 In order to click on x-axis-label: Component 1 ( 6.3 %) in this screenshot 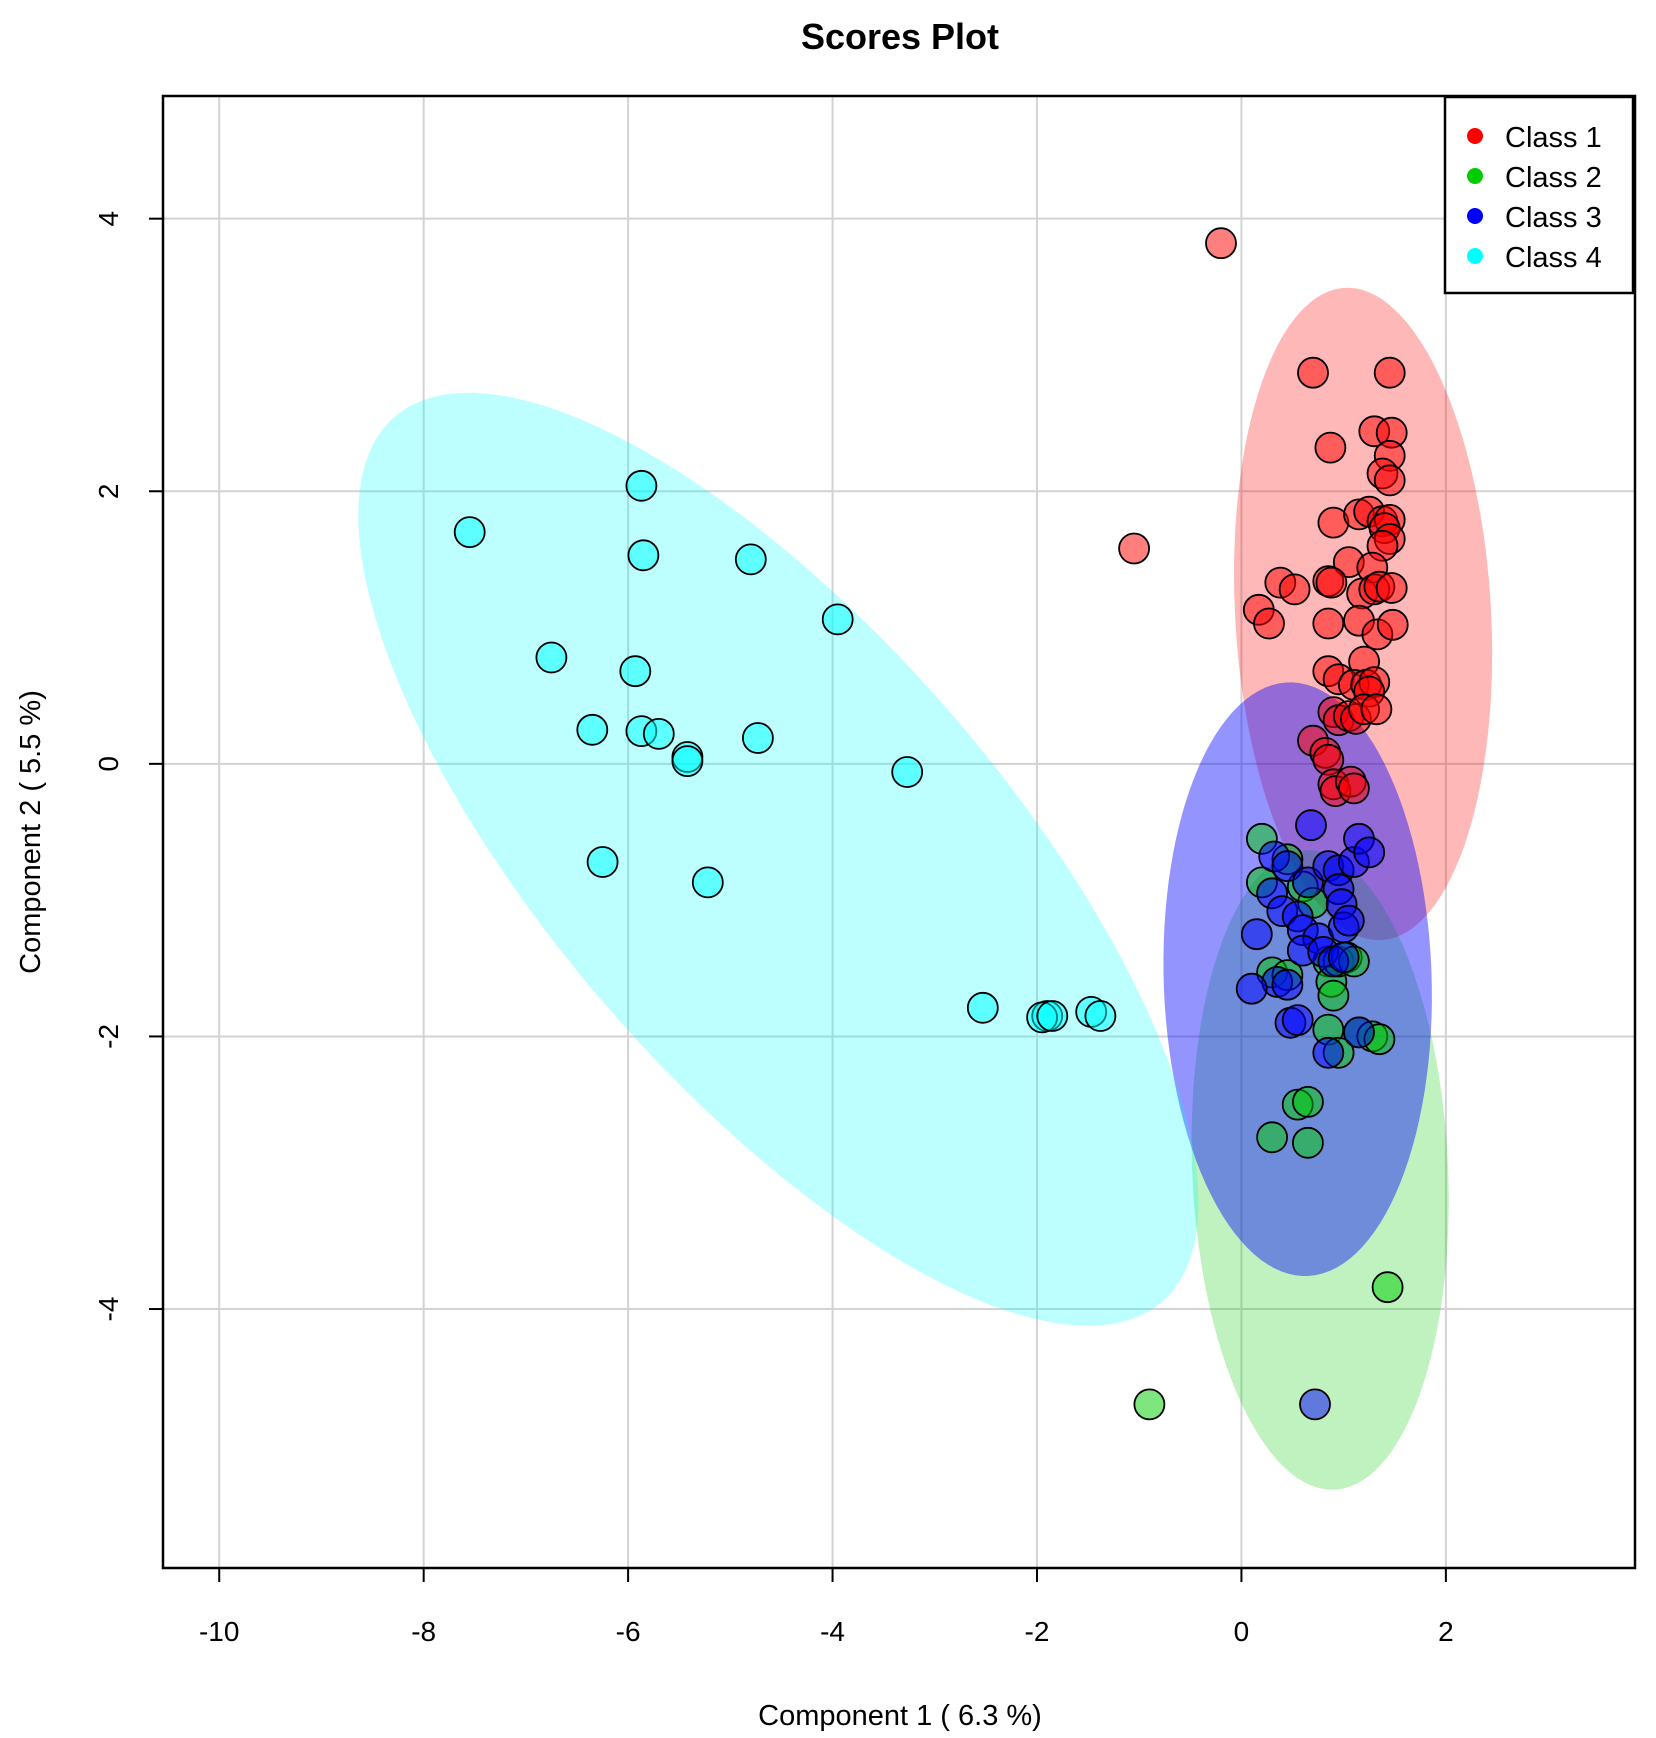, I will do `click(900, 1716)`.